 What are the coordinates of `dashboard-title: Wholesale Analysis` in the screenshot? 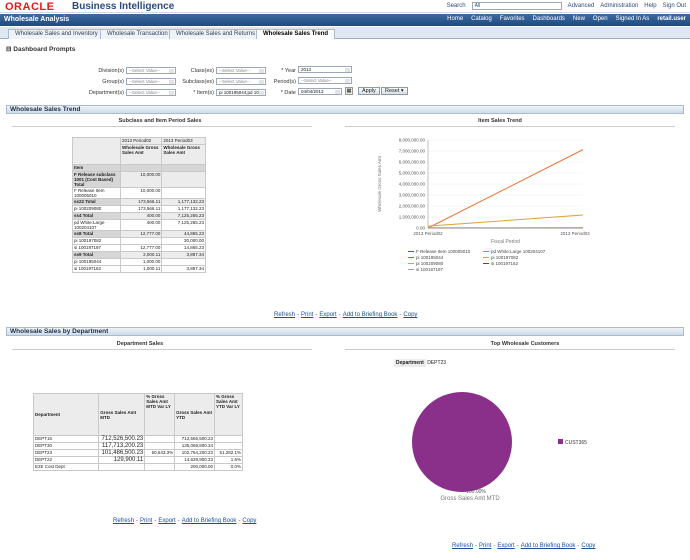 It's located at (37, 19).